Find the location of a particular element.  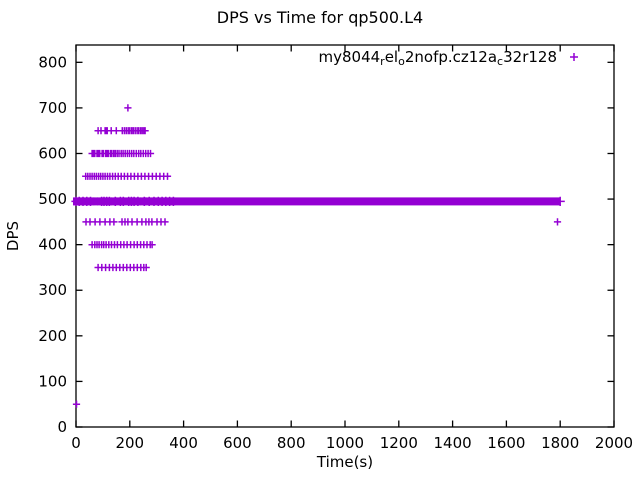

x-tick-label: 1000 is located at coordinates (345, 443).